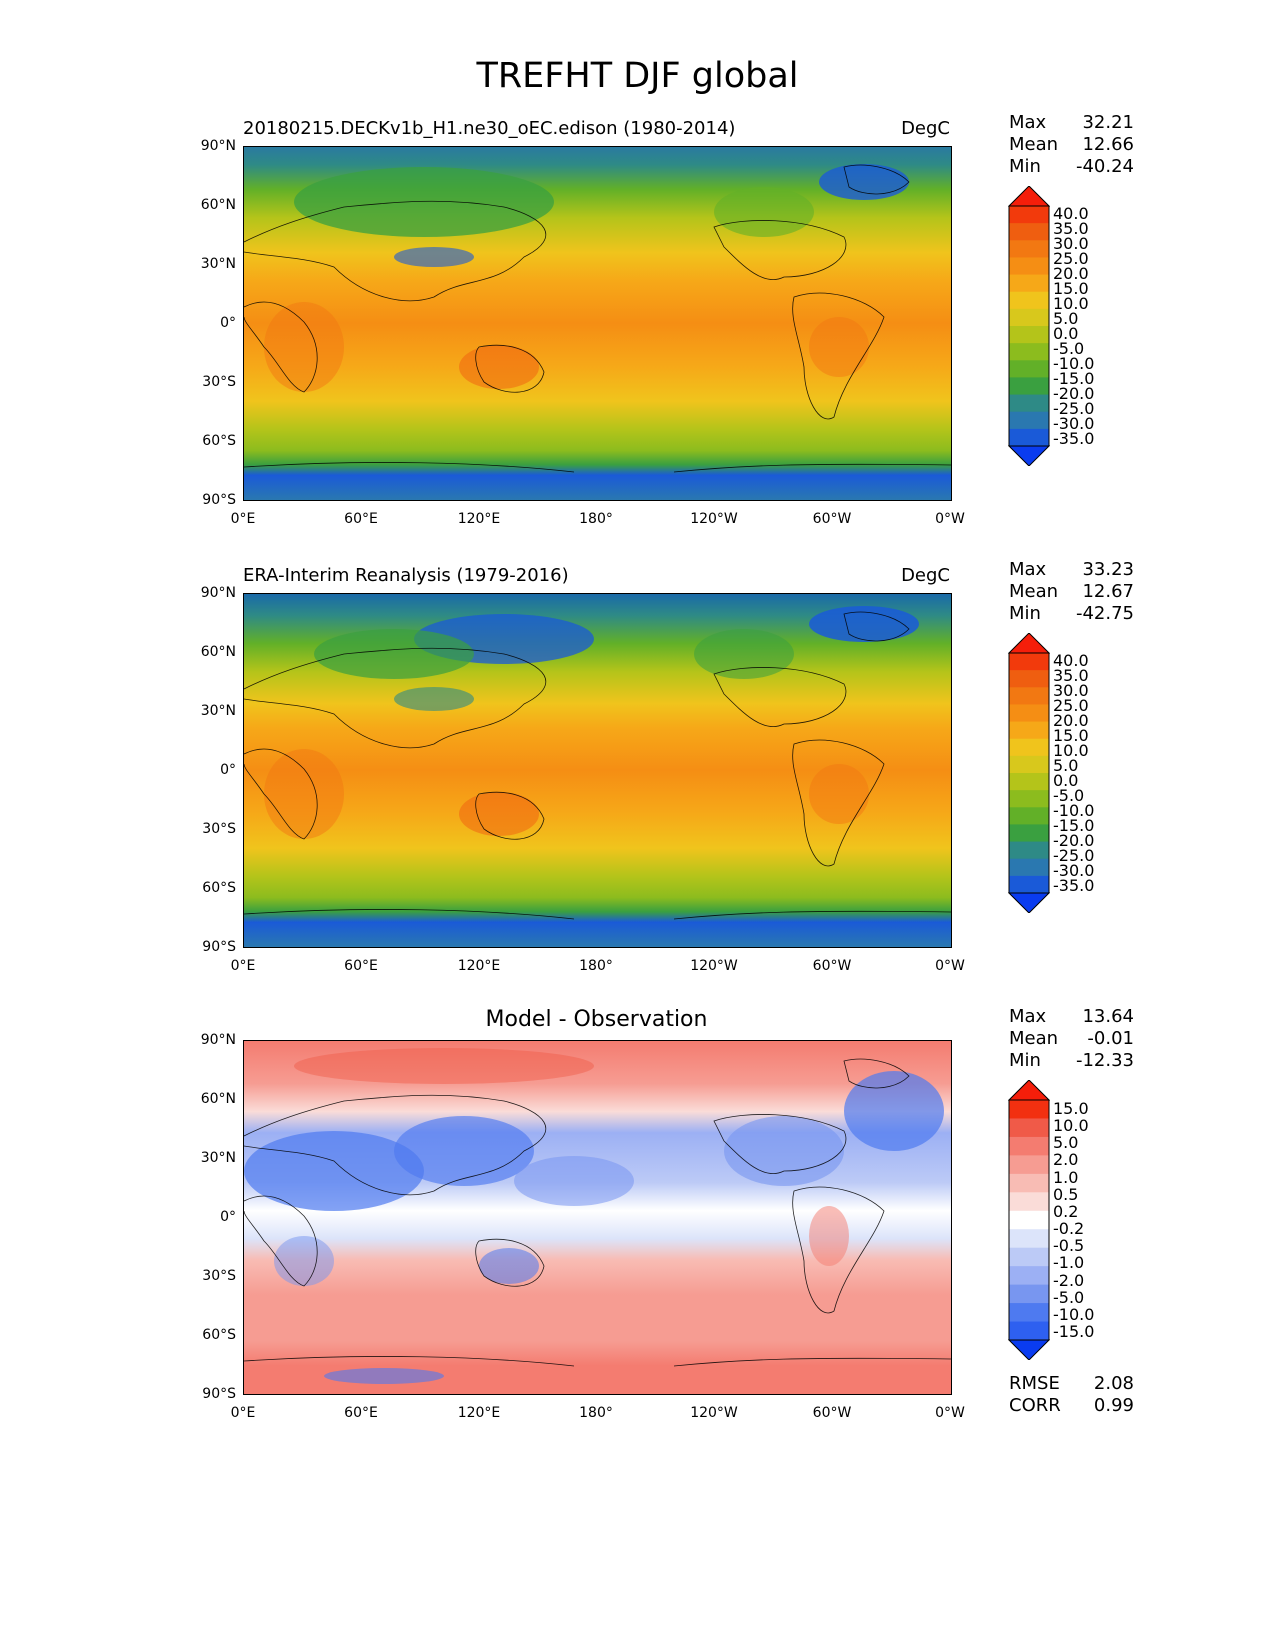 The height and width of the screenshot is (1650, 1275). Describe the element at coordinates (479, 1413) in the screenshot. I see `p3-lon-tick: 120°E` at that location.